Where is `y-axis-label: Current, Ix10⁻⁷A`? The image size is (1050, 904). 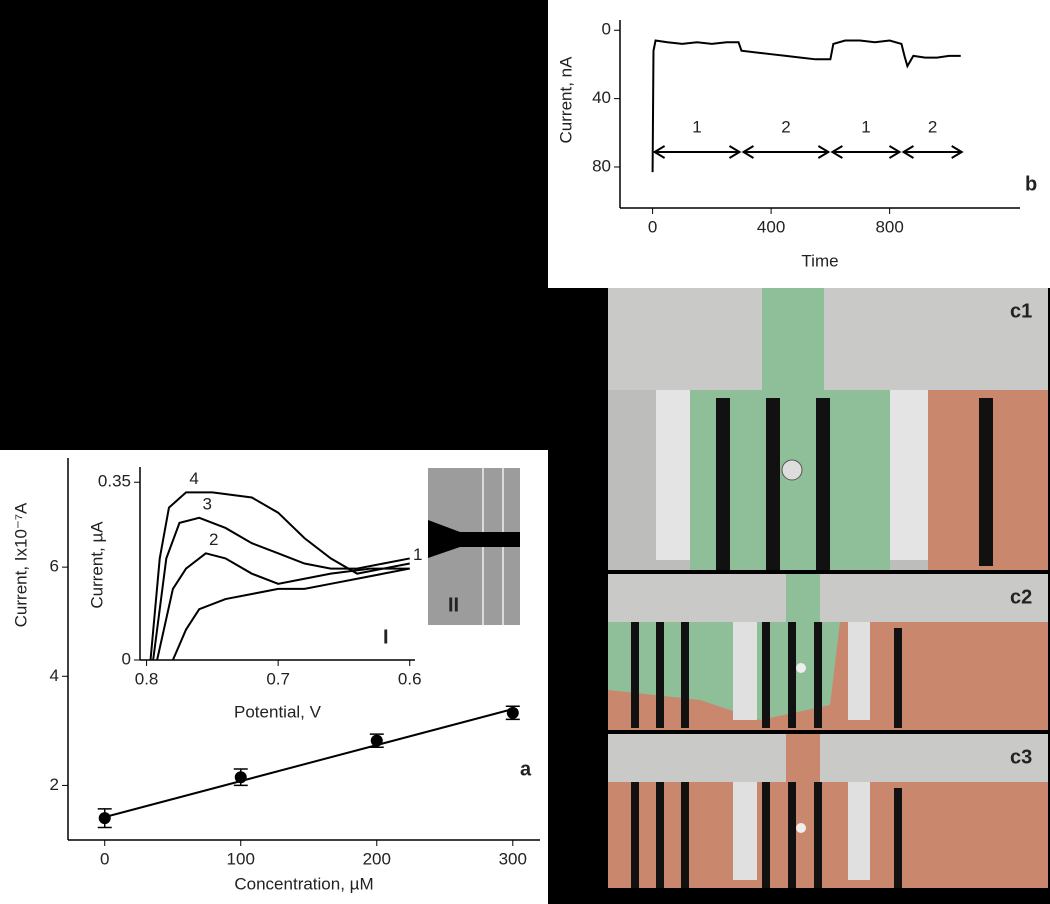 y-axis-label: Current, Ix10⁻⁷A is located at coordinates (20, 564).